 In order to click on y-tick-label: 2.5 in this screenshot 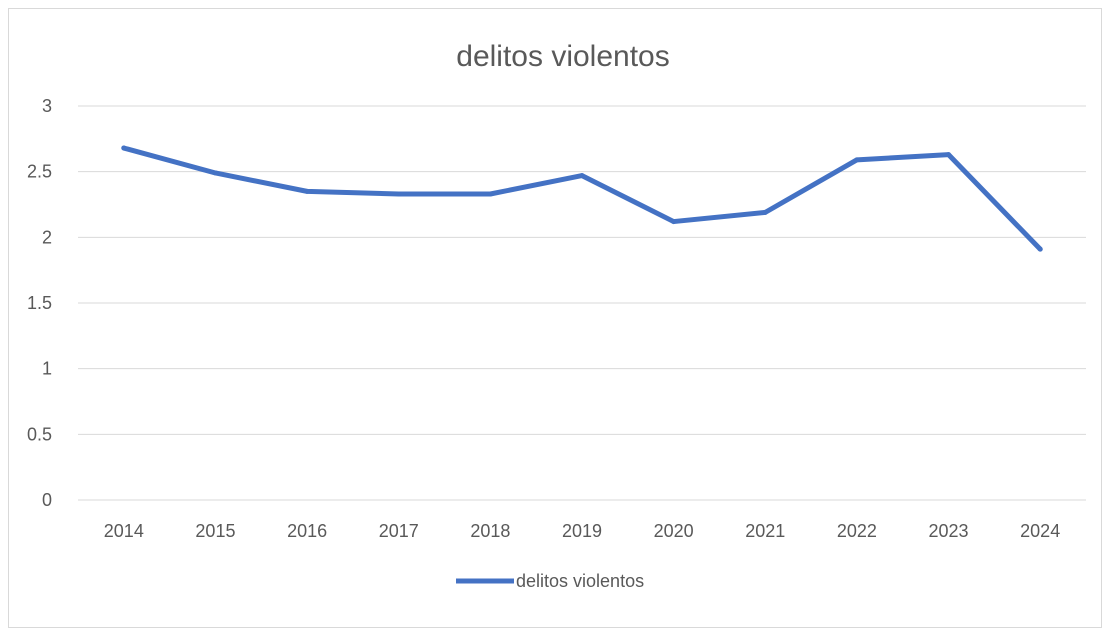, I will do `click(39, 172)`.